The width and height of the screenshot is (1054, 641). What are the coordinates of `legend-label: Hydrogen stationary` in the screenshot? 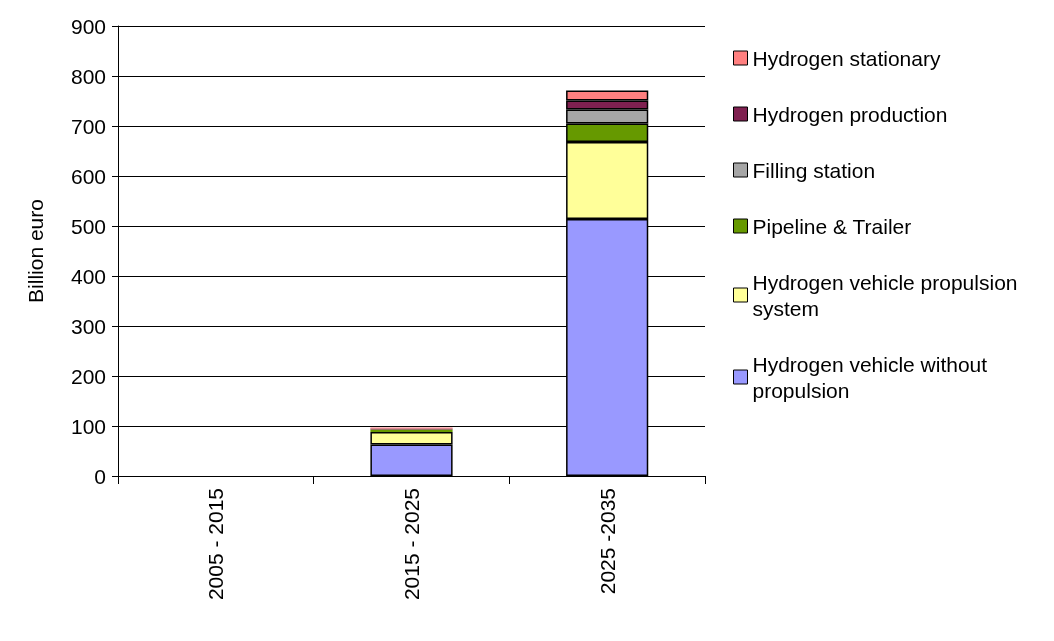 It's located at (846, 58).